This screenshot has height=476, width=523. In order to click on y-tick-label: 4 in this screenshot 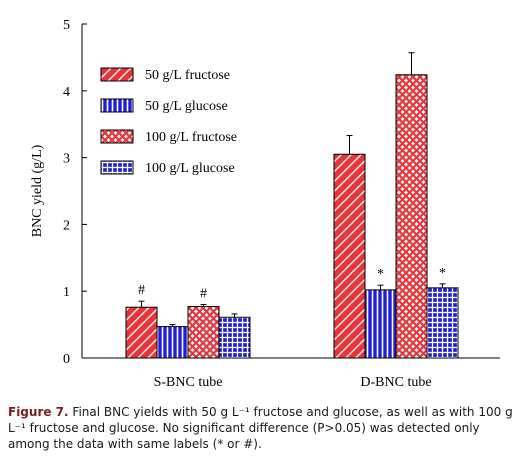, I will do `click(66, 92)`.